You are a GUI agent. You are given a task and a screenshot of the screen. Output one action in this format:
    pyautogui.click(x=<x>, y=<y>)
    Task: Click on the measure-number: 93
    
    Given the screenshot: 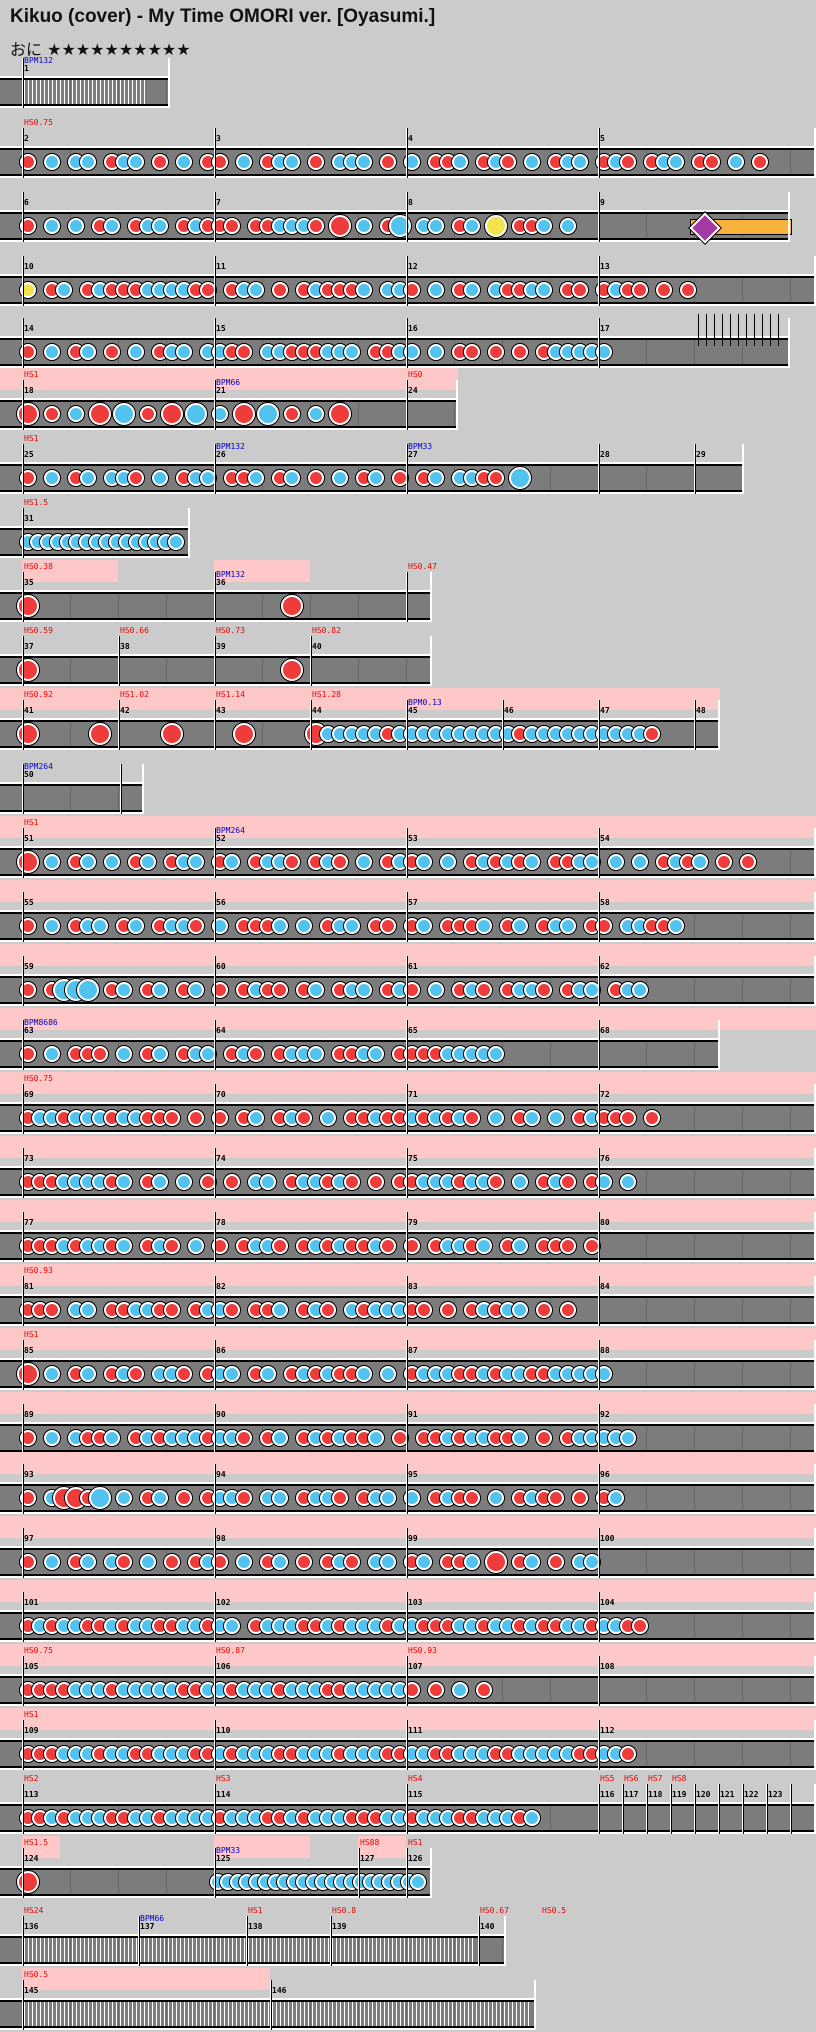 What is the action you would take?
    pyautogui.click(x=29, y=1474)
    